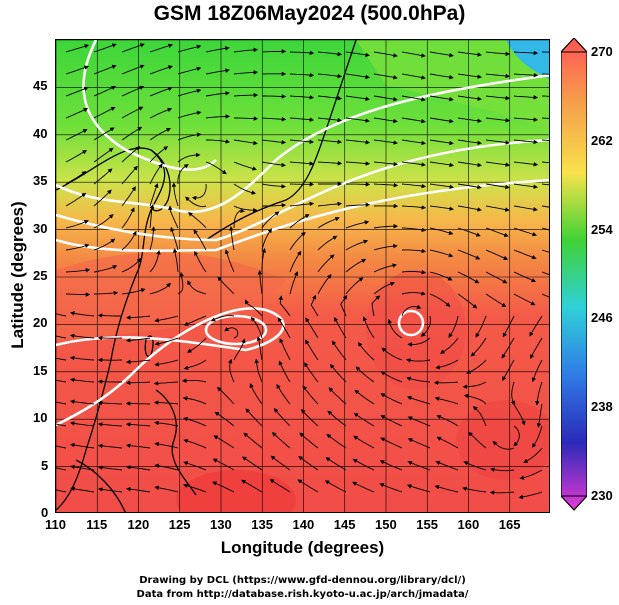  What do you see at coordinates (55, 524) in the screenshot?
I see `x-tick-label: 110` at bounding box center [55, 524].